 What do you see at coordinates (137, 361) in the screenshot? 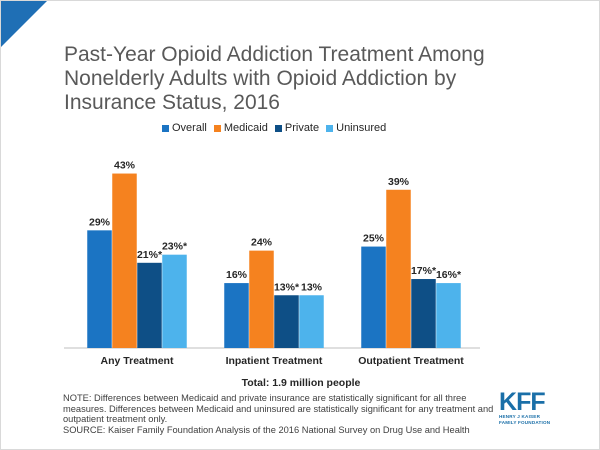
I see `category-label-1: Any Treatment` at bounding box center [137, 361].